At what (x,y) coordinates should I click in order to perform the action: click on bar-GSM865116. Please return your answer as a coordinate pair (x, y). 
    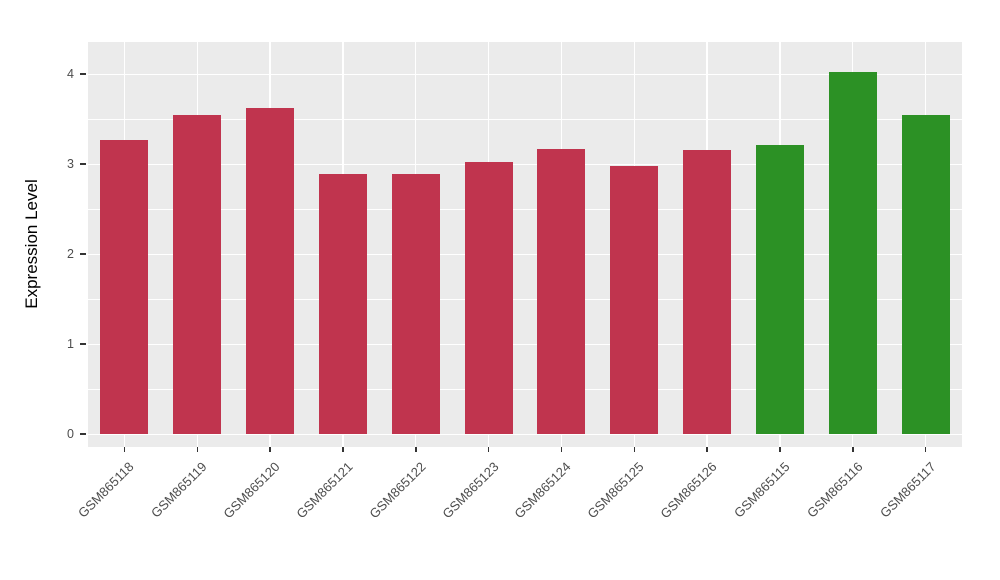
    Looking at the image, I should click on (852, 253).